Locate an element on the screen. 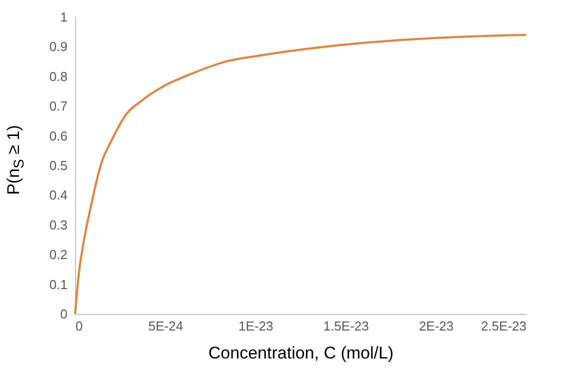 This screenshot has height=379, width=565. x-tick-label: 5E-24 is located at coordinates (166, 326).